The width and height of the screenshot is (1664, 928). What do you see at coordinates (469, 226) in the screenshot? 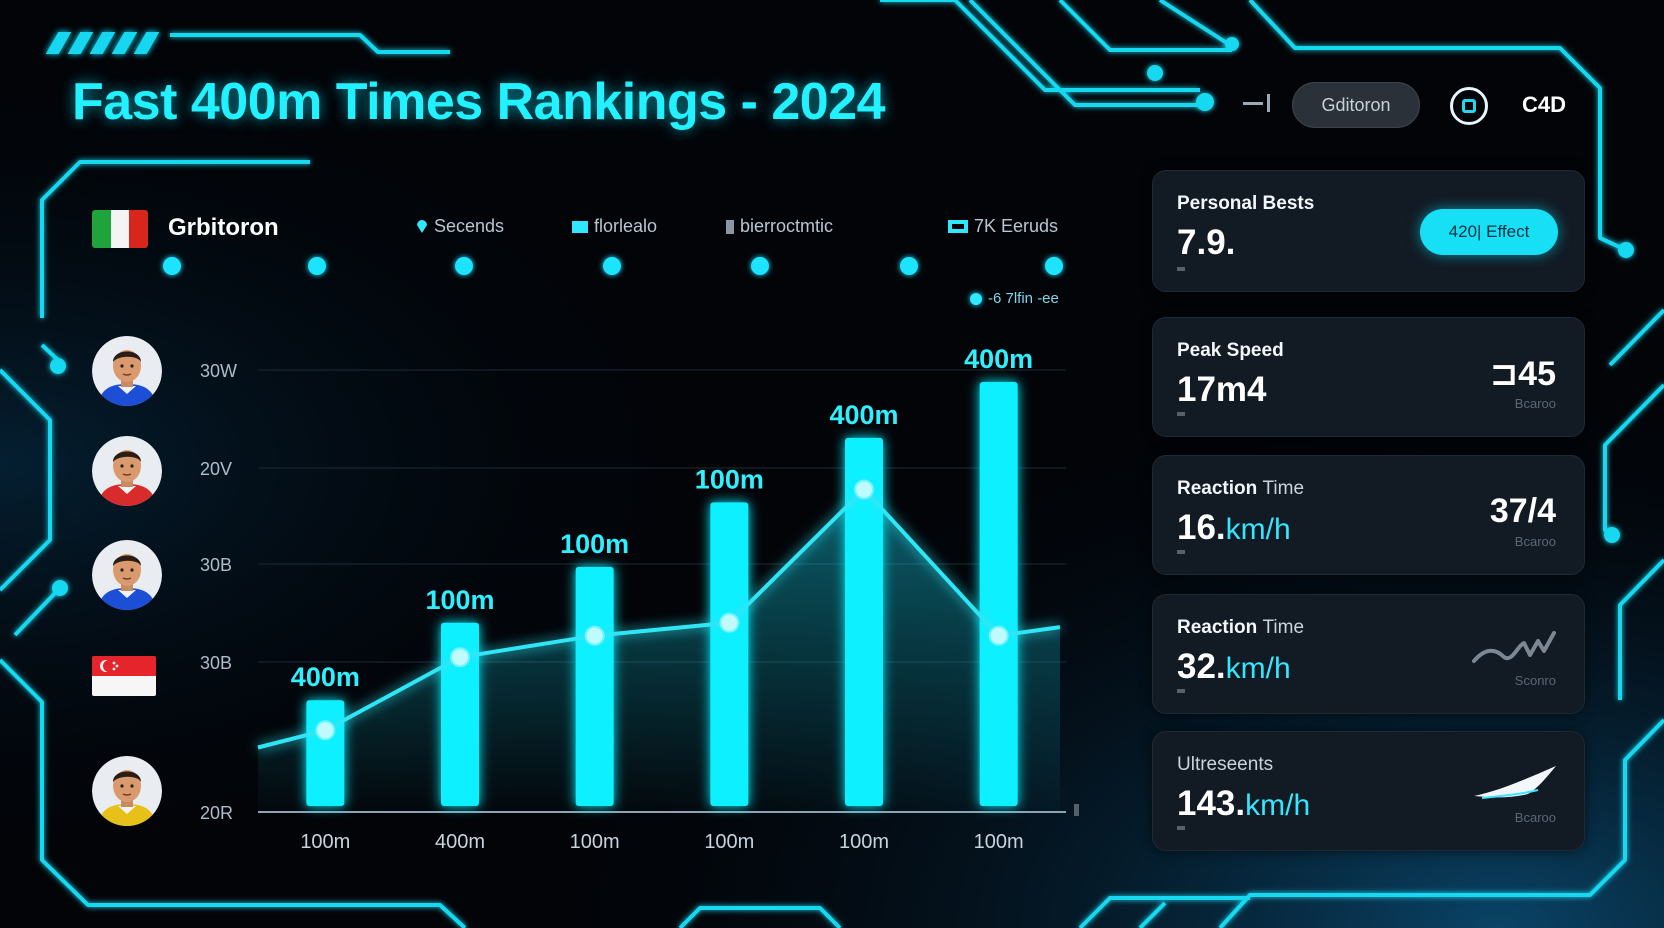
I see `legend-label: Secends` at bounding box center [469, 226].